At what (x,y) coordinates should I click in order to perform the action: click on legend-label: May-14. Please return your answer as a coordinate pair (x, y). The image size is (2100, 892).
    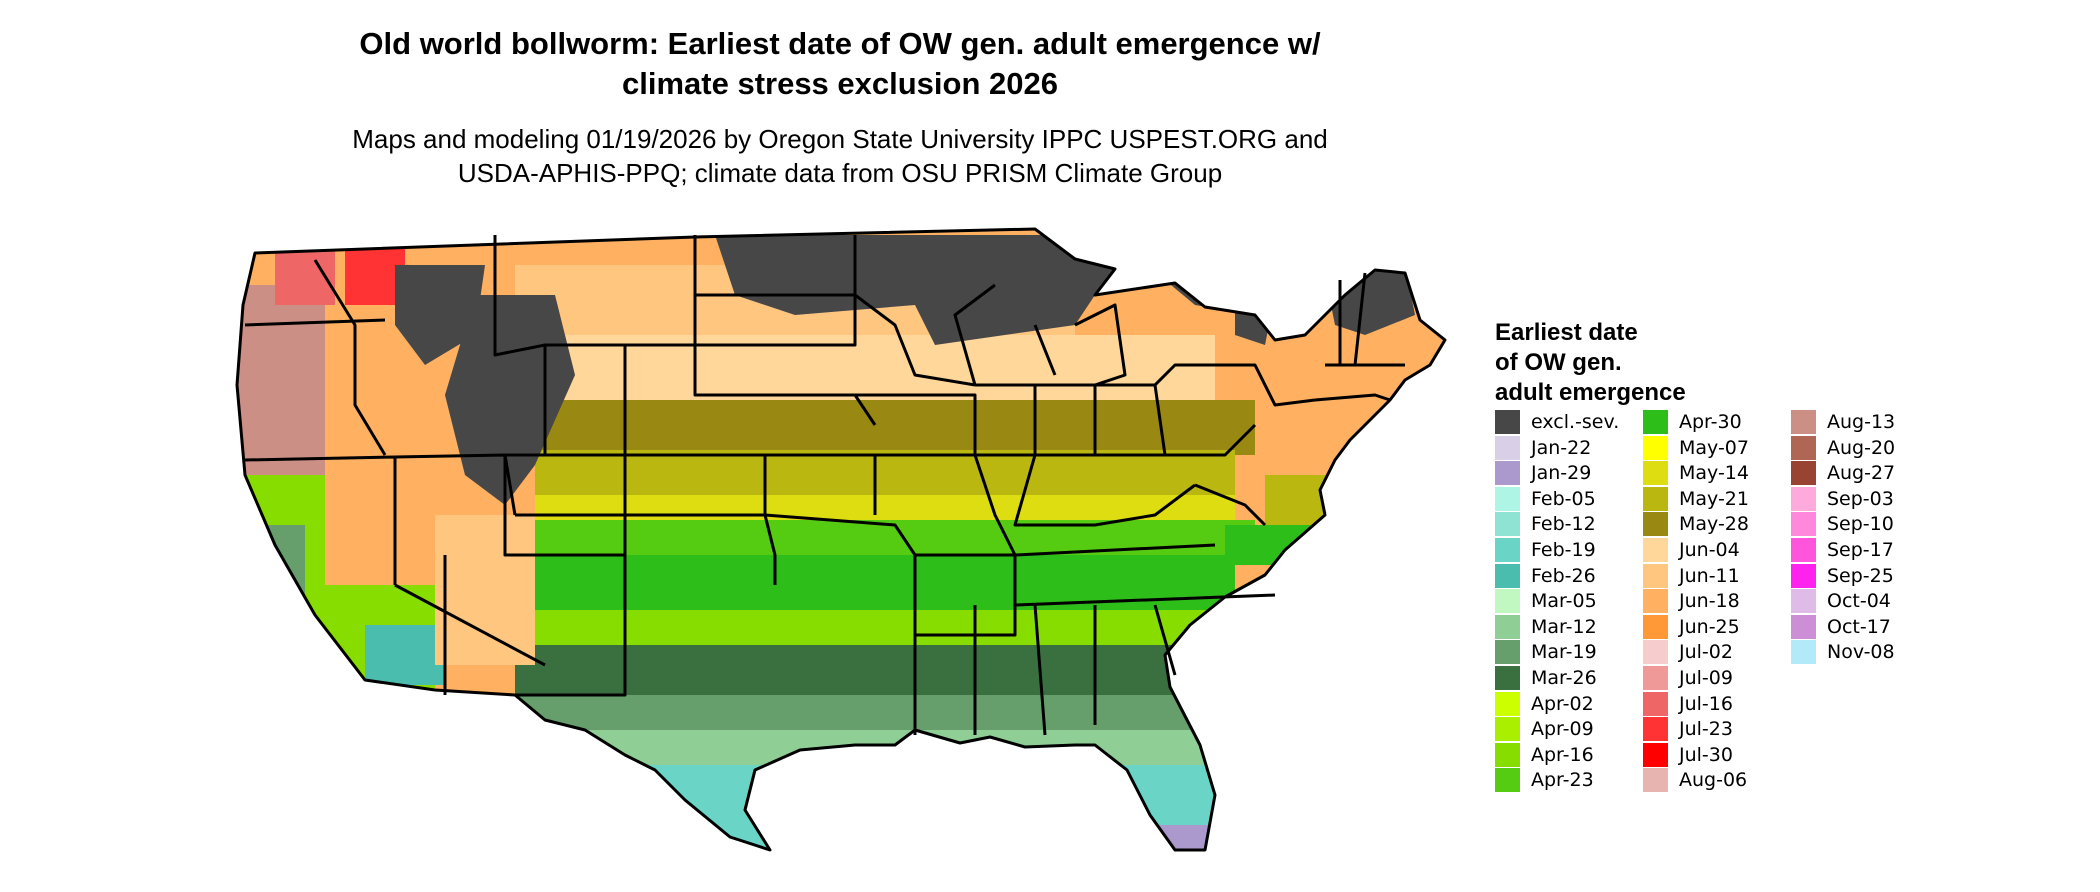
    Looking at the image, I should click on (1714, 473).